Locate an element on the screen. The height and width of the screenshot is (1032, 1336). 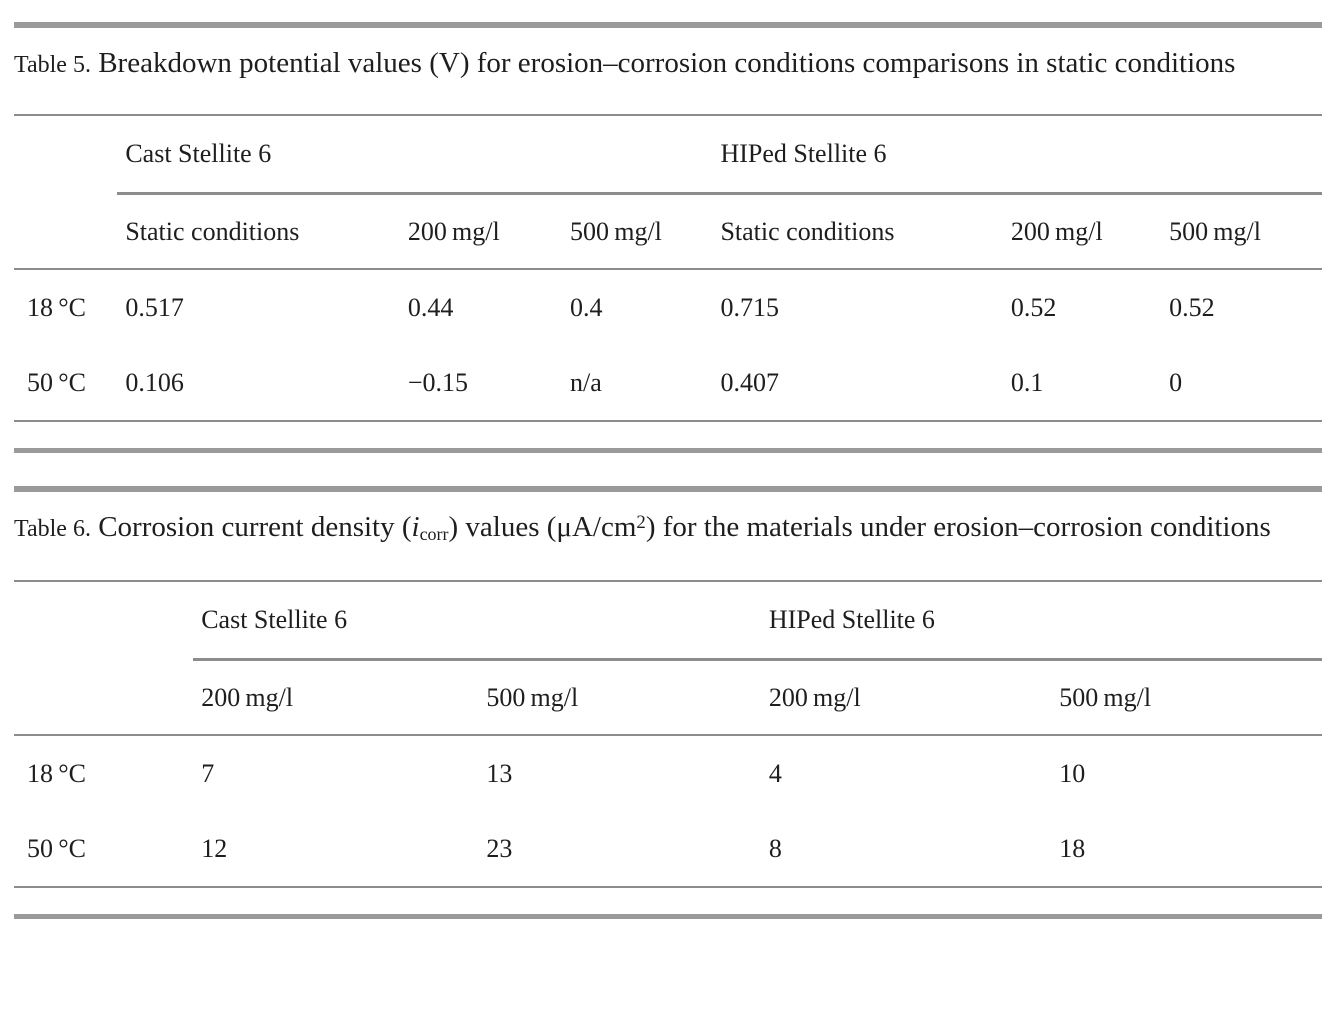
table5-col-header-200-hiped: 200 mg/l is located at coordinates (1082, 231).